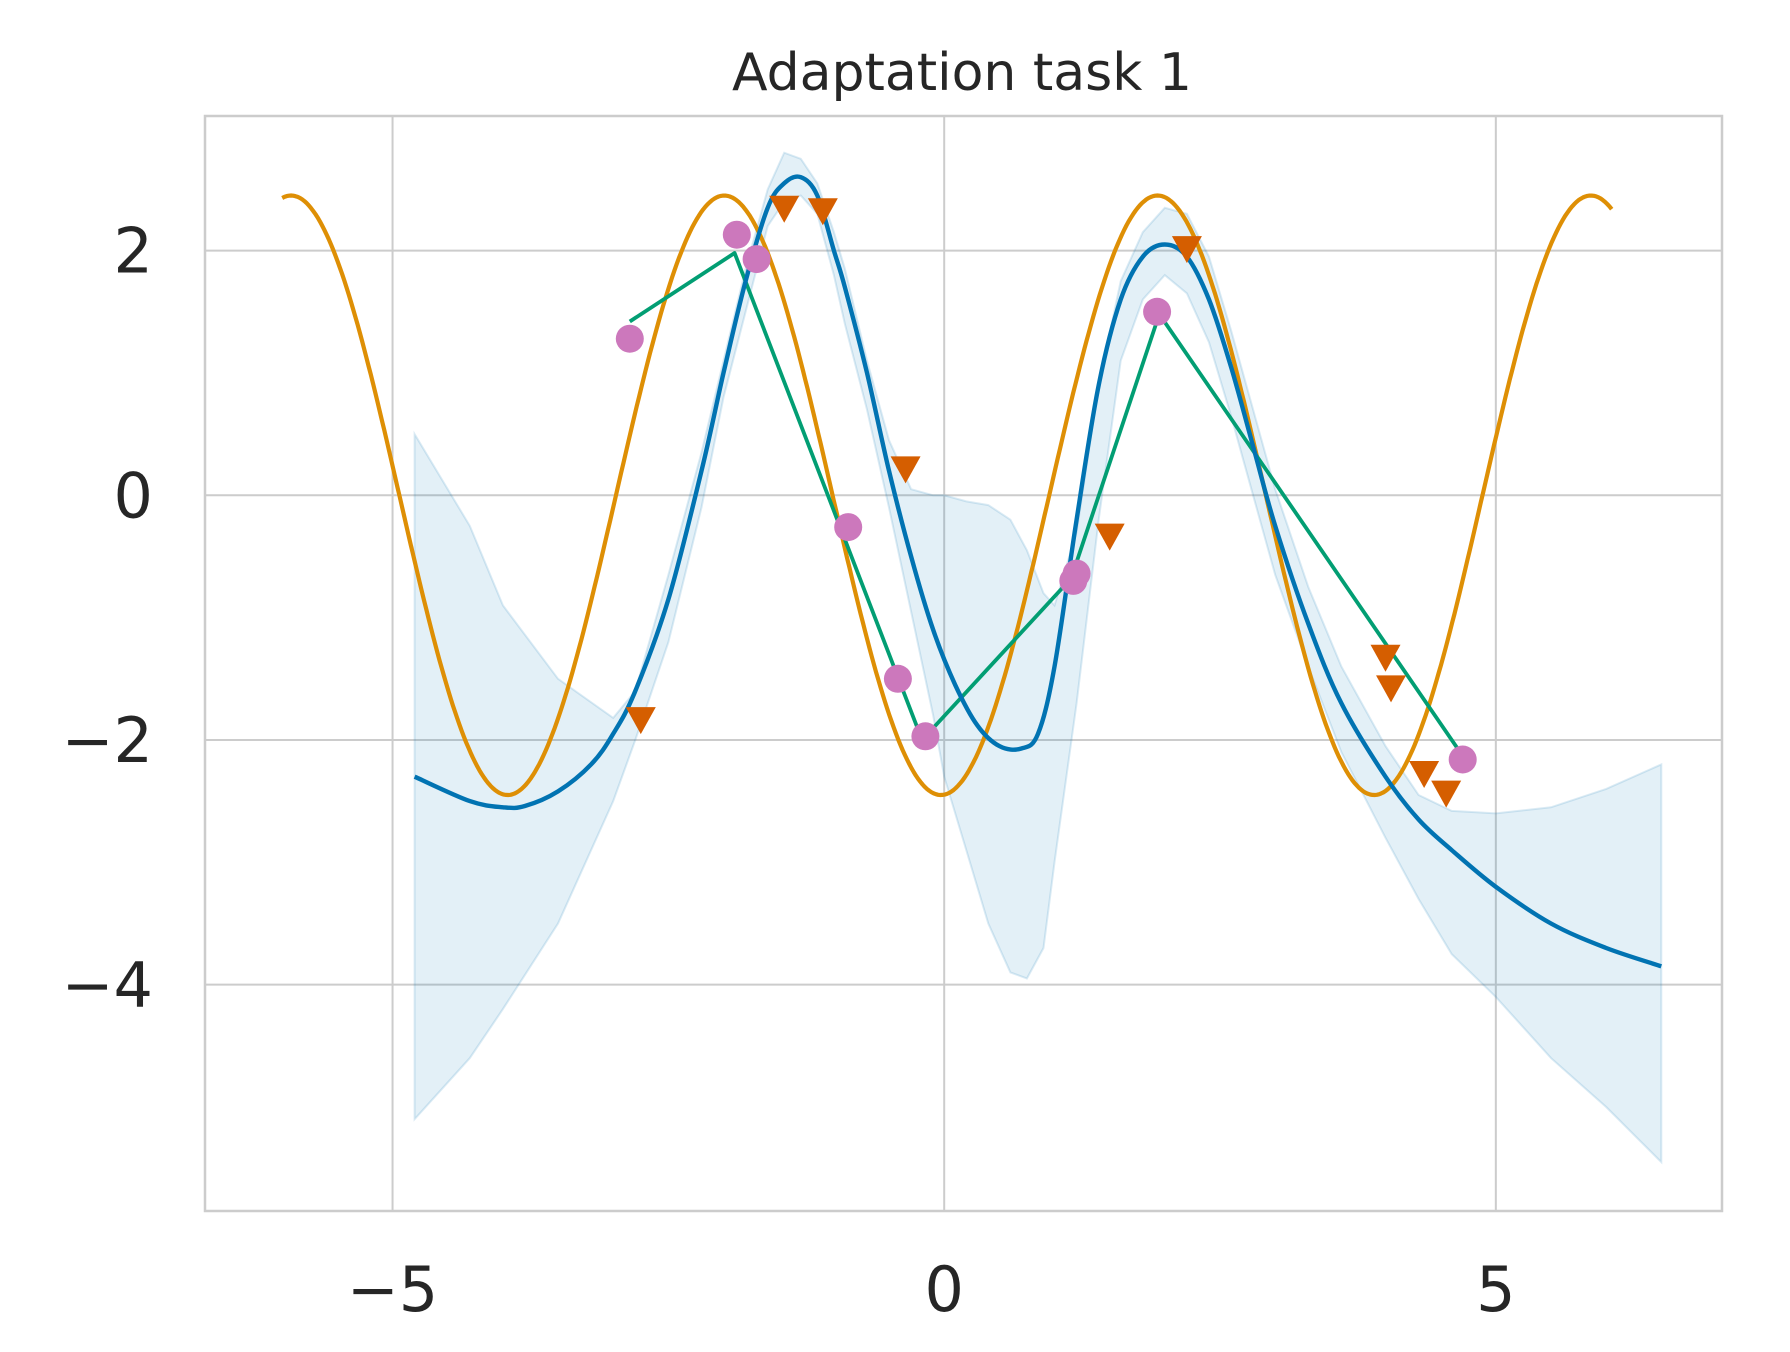 This screenshot has height=1352, width=1790. I want to click on y-tick-label: 0, so click(133, 495).